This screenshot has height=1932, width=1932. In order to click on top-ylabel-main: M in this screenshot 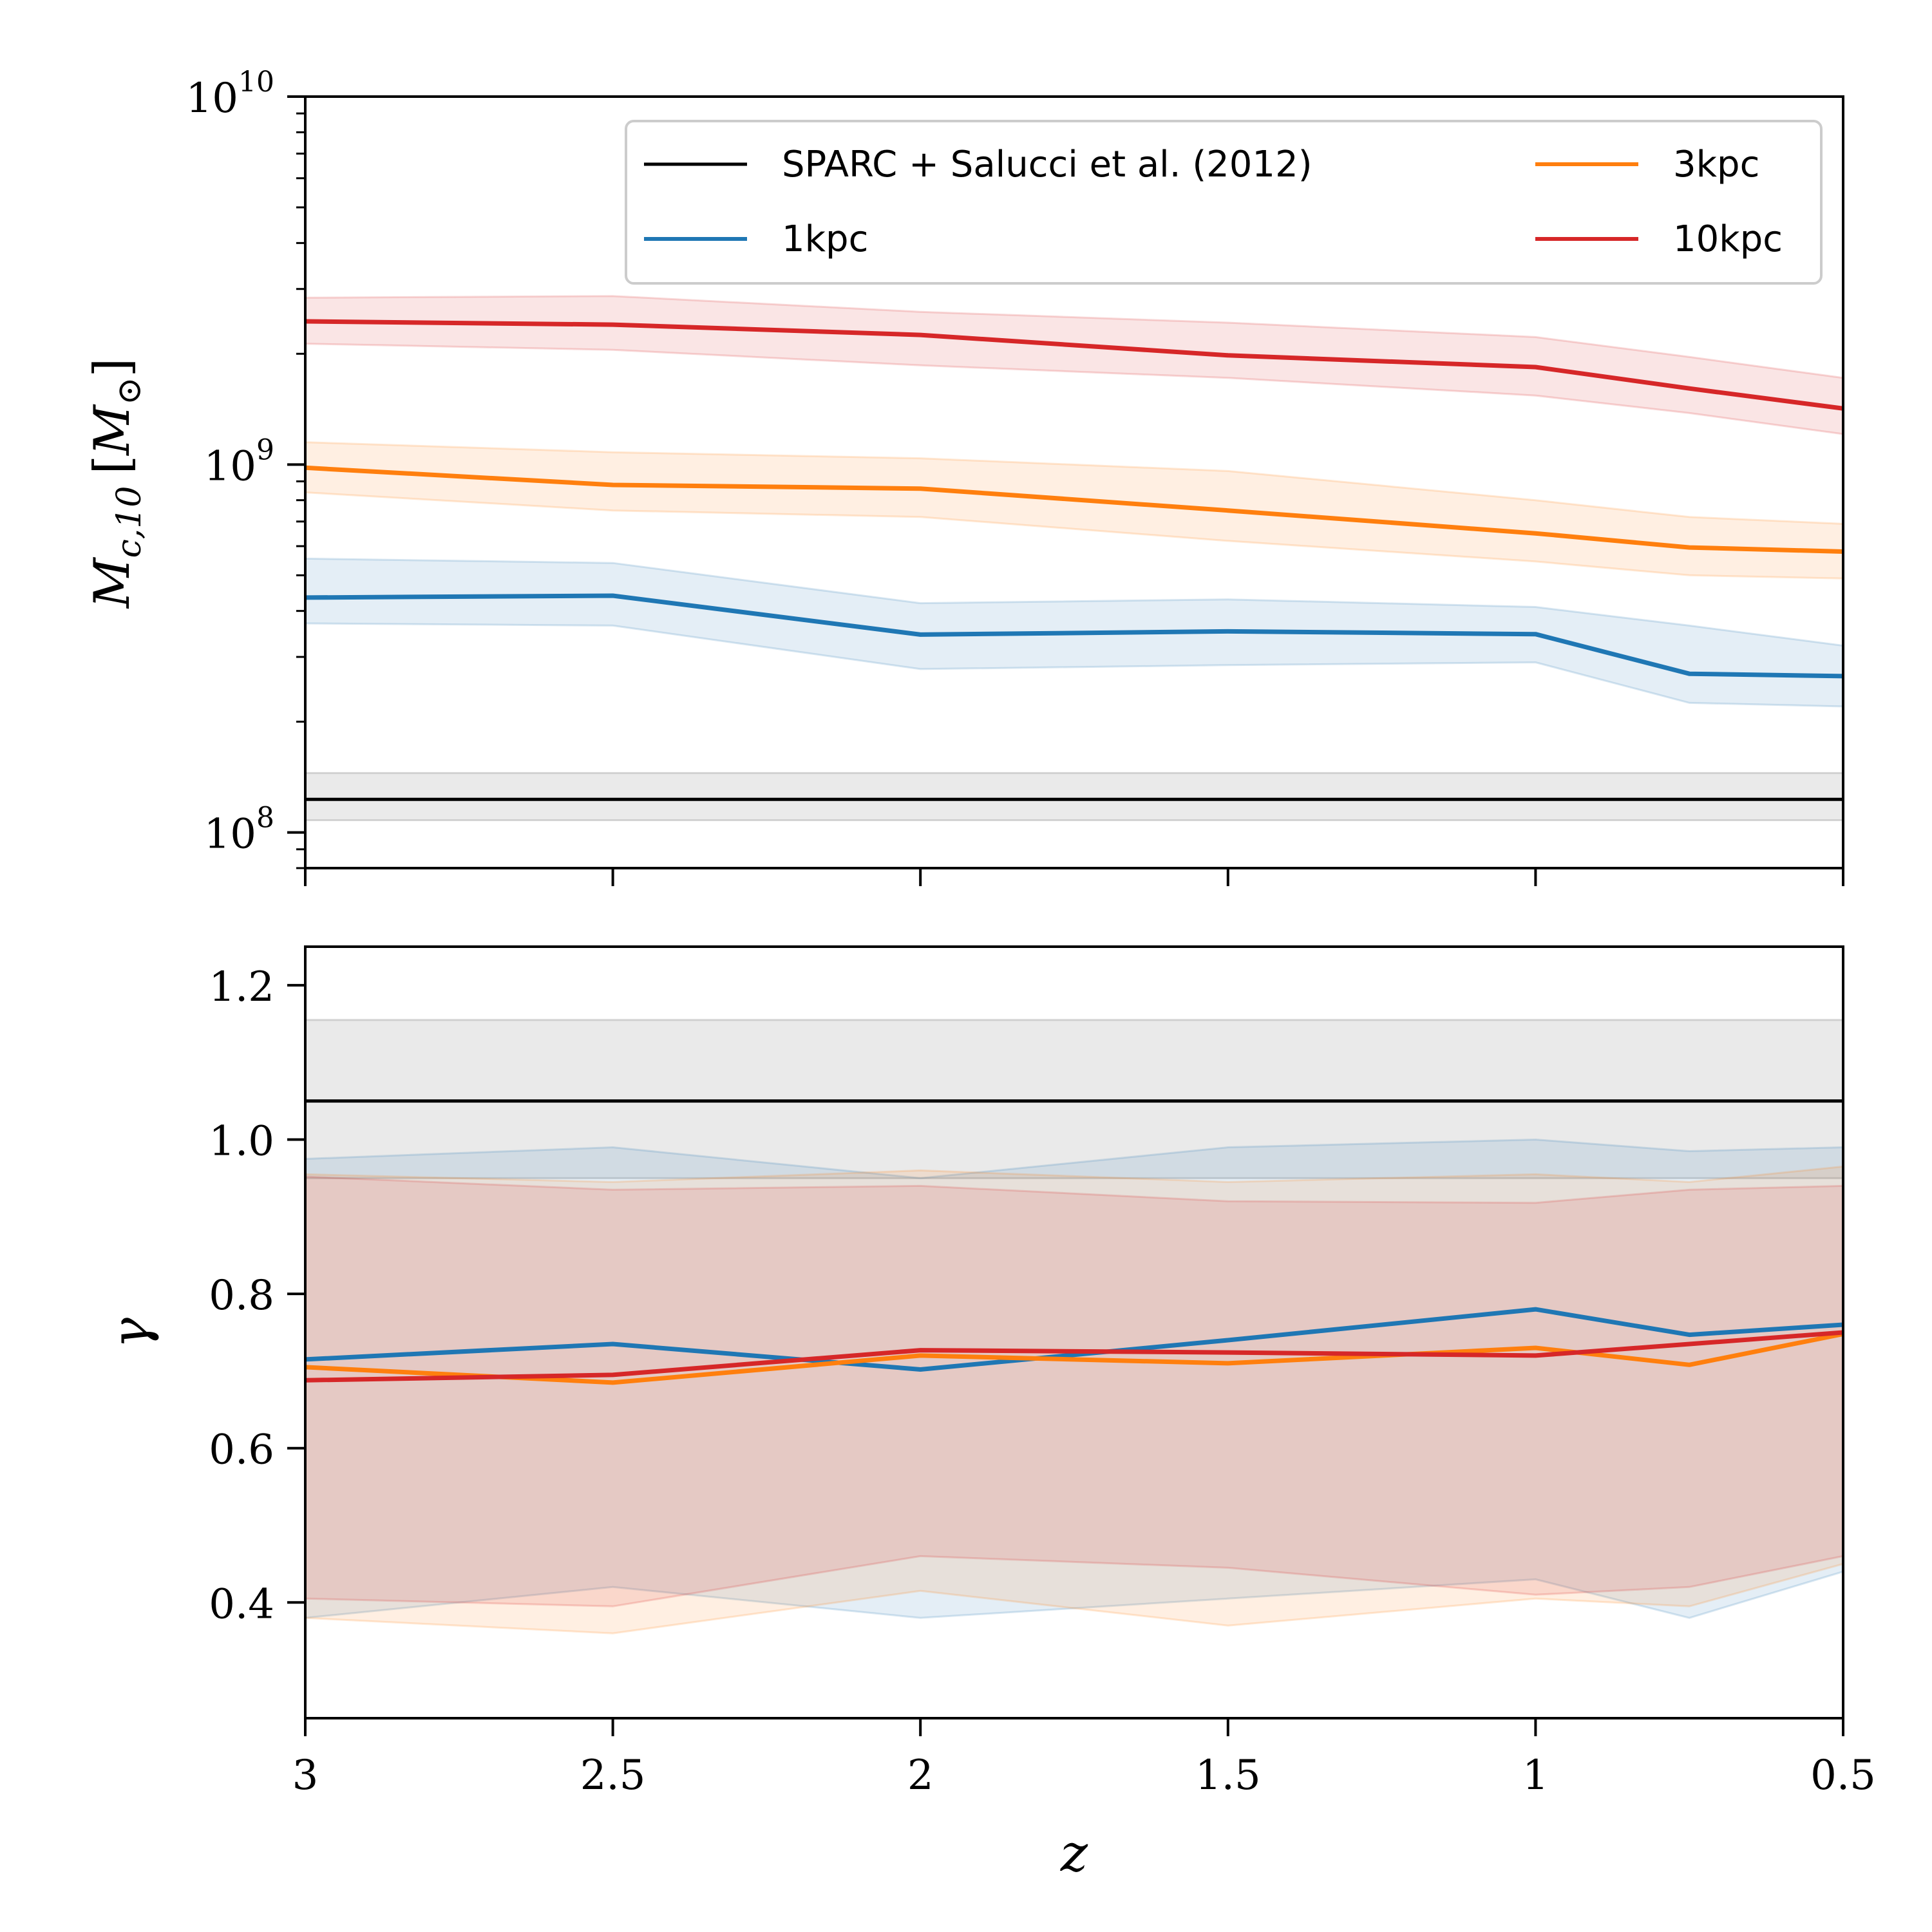, I will do `click(112, 582)`.